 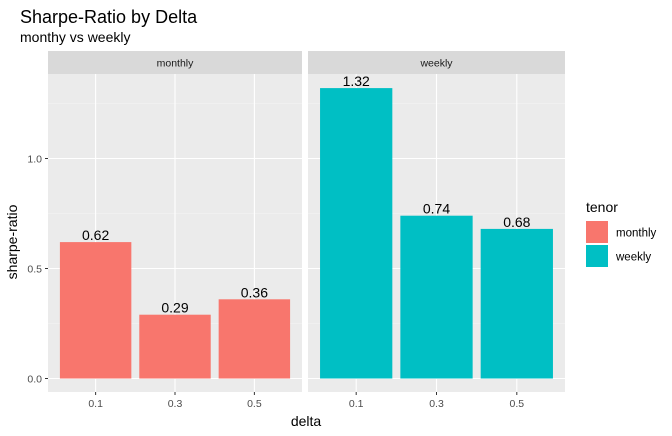 I want to click on strip-label: weekly, so click(x=436, y=64).